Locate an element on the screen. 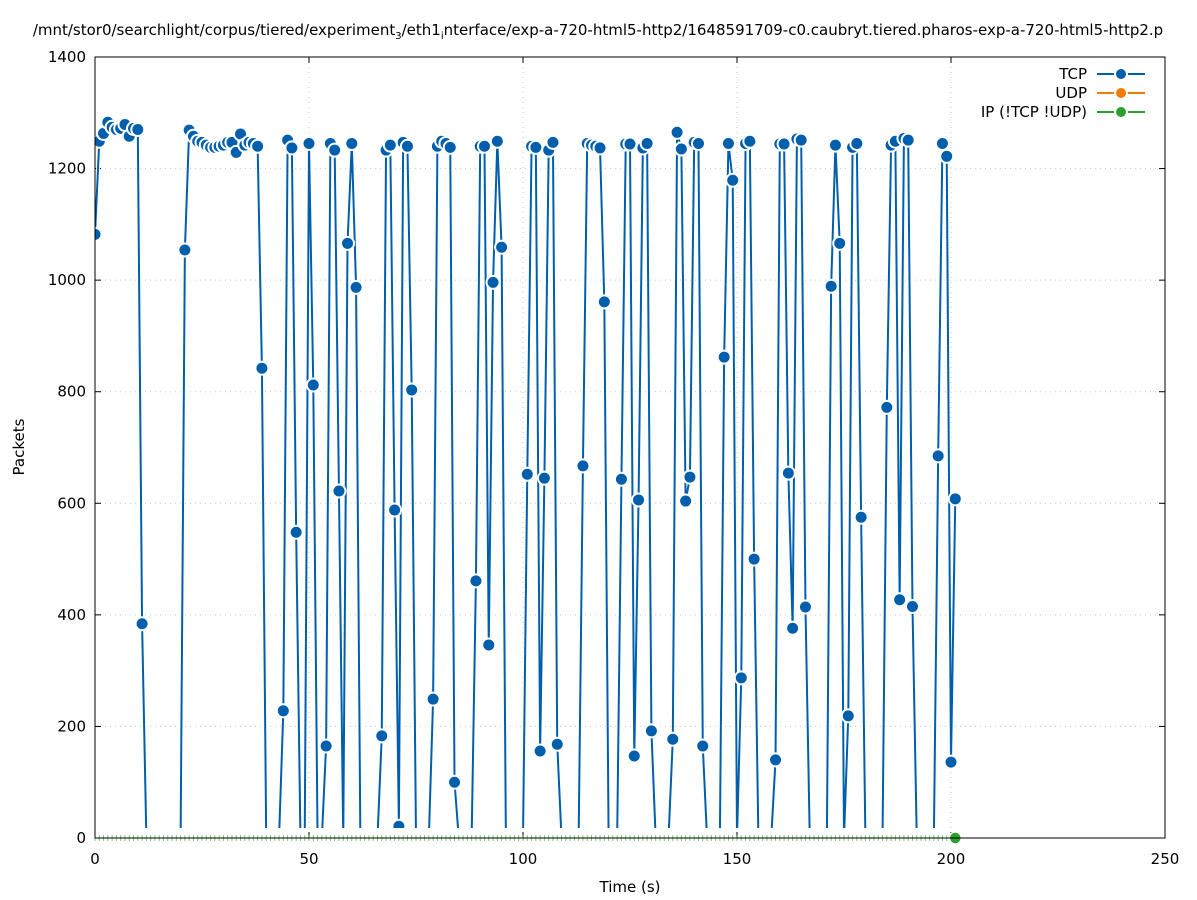 This screenshot has height=900, width=1197. legend-entry-ip: IP (!TCP !UDP) is located at coordinates (1063, 112).